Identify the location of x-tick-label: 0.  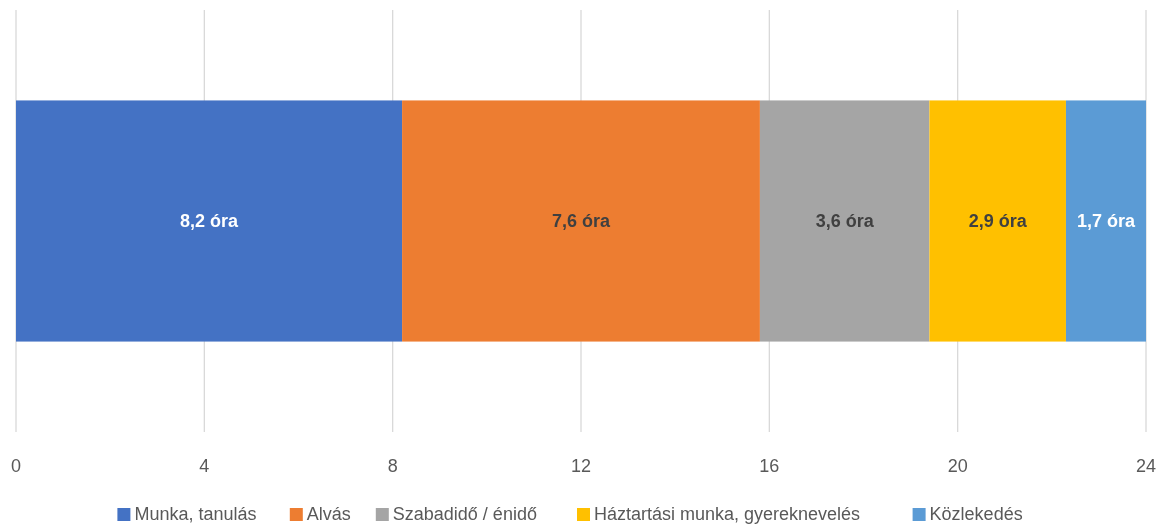
(16, 466).